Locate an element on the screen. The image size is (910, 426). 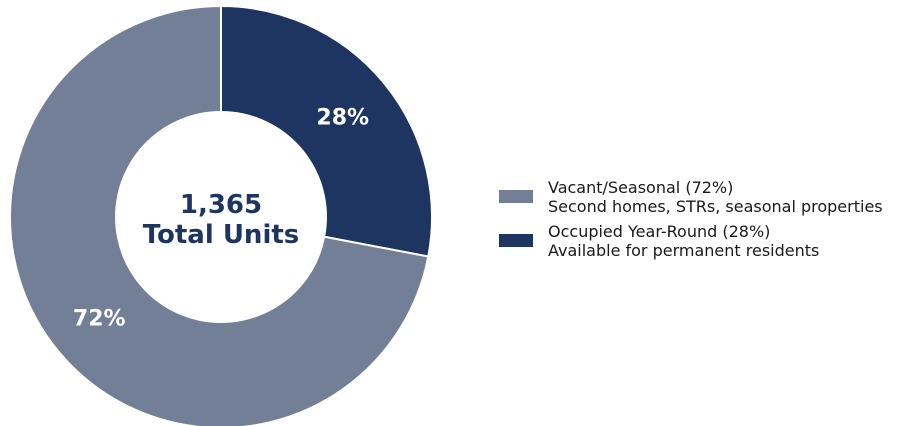
legend-subtitle-occupied: Available for permanent residents is located at coordinates (684, 250).